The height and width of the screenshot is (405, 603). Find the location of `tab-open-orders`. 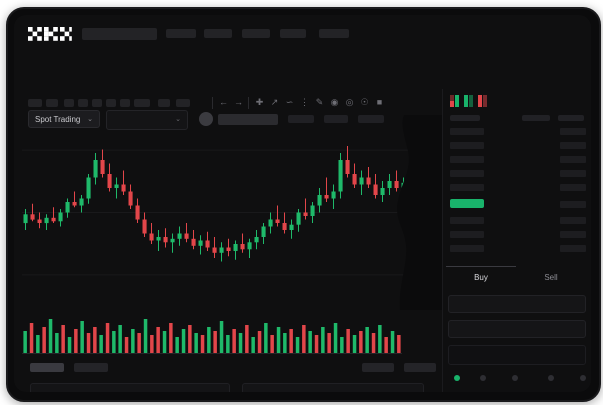

tab-open-orders is located at coordinates (47, 367).